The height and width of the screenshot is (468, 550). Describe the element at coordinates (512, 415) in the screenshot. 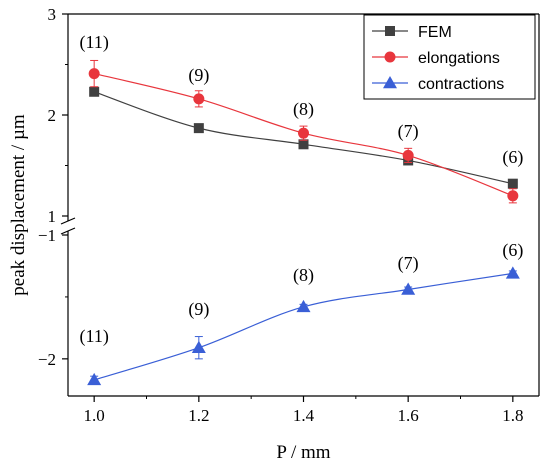

I see `x-tick-label: 1.8` at that location.